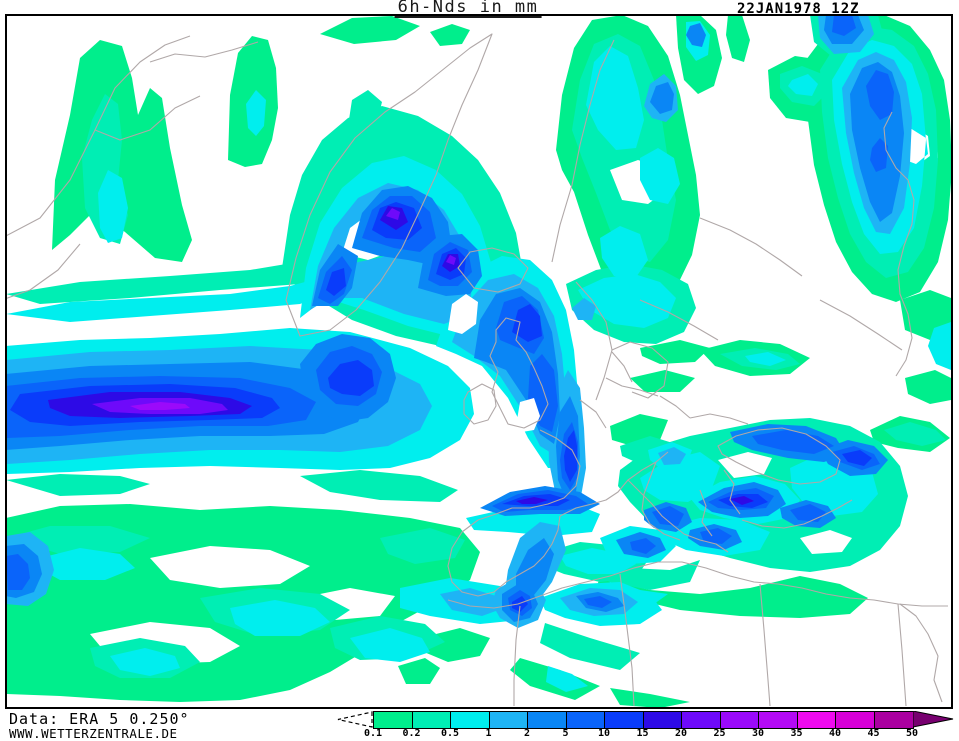 This screenshot has height=741, width=959. What do you see at coordinates (393, 720) in the screenshot?
I see `legend-box-0.1` at bounding box center [393, 720].